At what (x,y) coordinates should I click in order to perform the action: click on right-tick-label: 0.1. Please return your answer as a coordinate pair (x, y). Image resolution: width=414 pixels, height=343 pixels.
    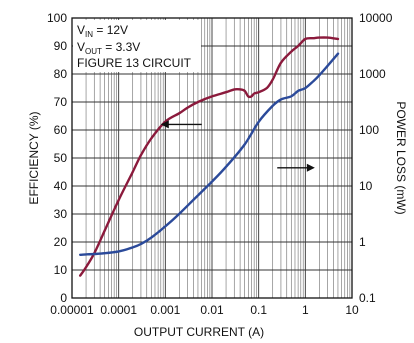
    Looking at the image, I should click on (367, 298).